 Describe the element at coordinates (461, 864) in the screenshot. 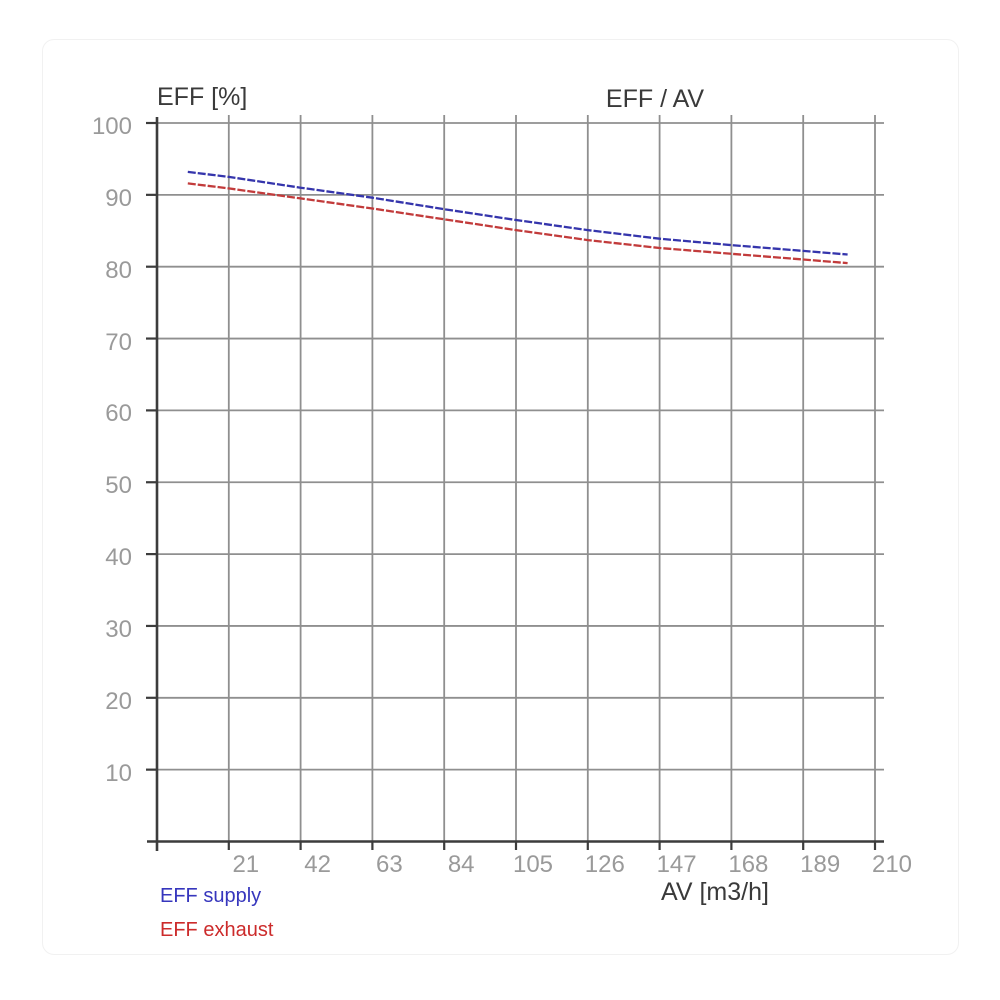

I see `x-tick-label: 84` at that location.